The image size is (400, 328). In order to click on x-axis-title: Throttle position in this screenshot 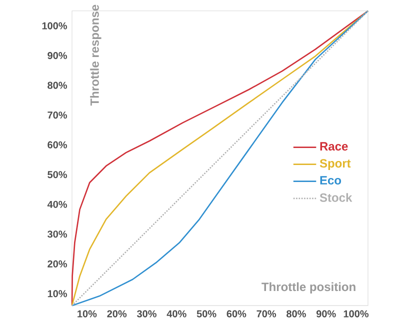, I will do `click(309, 288)`.